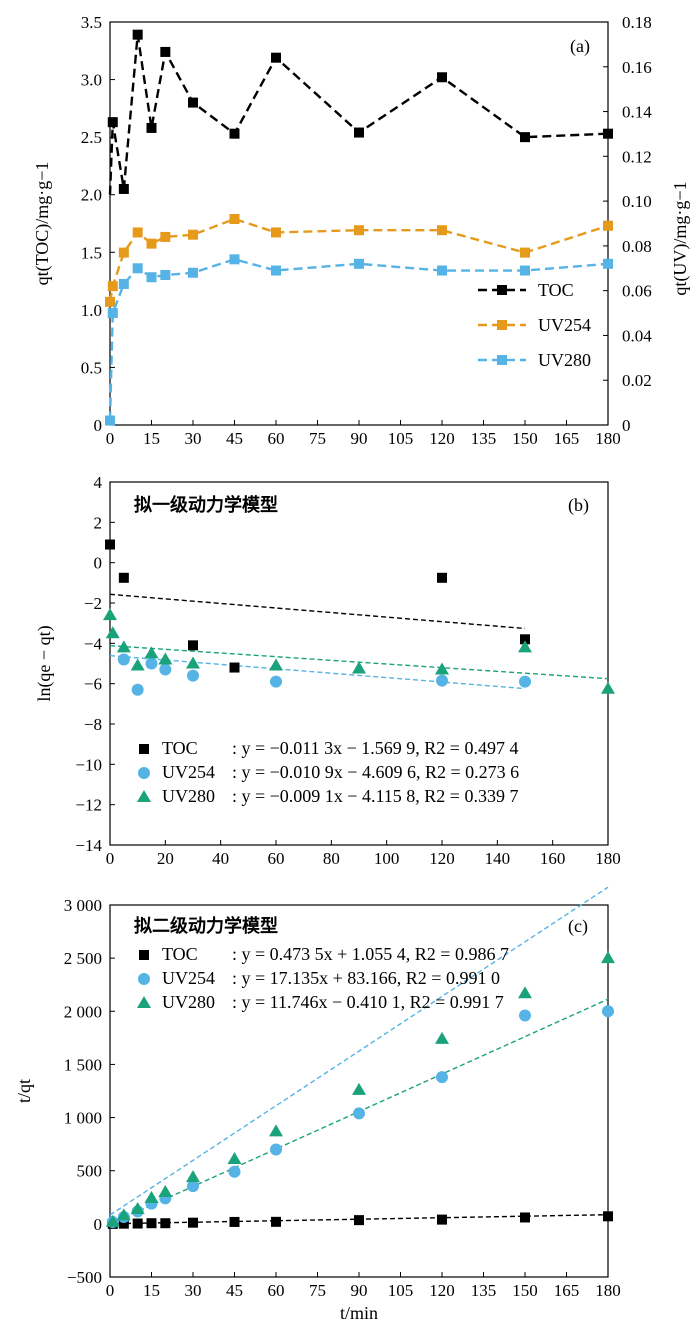 This screenshot has width=700, height=1338. I want to click on x-tick-label: 0, so click(110, 858).